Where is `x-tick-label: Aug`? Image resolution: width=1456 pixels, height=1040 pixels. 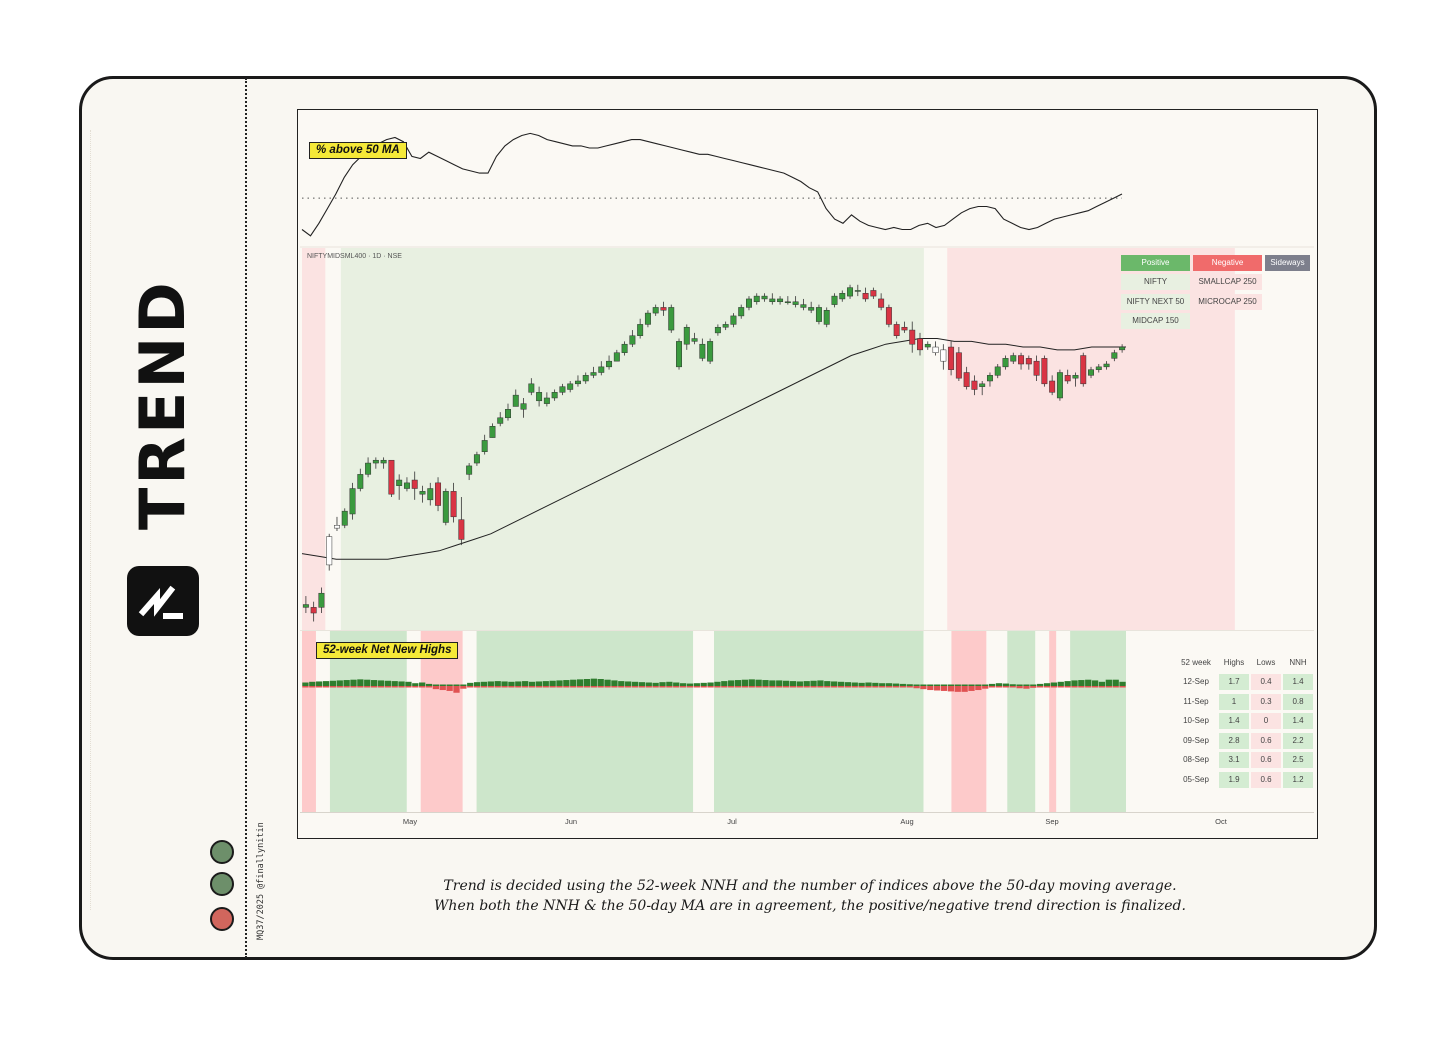 x-tick-label: Aug is located at coordinates (907, 821).